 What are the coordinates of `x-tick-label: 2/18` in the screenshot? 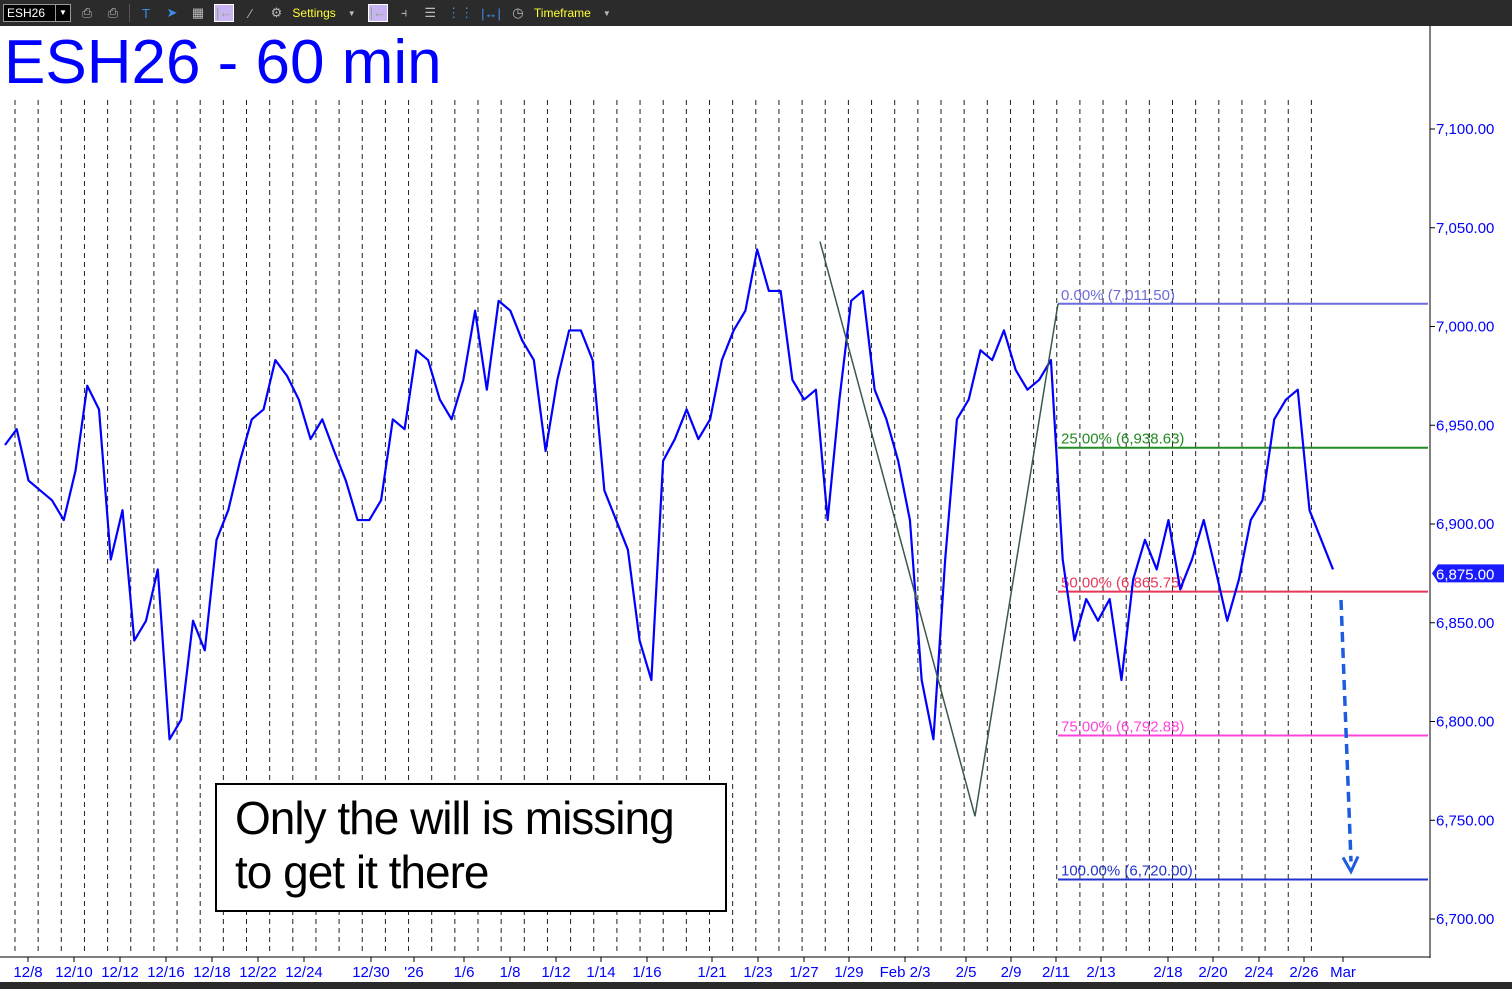 It's located at (1167, 972).